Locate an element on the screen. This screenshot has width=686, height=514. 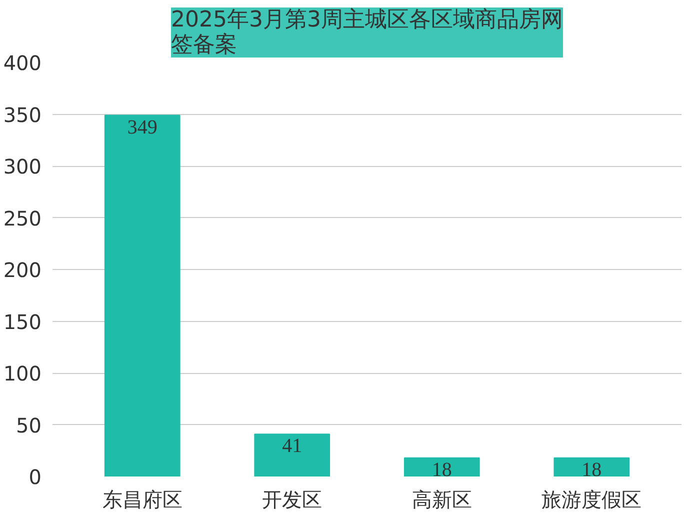
data-label: 41 is located at coordinates (292, 446).